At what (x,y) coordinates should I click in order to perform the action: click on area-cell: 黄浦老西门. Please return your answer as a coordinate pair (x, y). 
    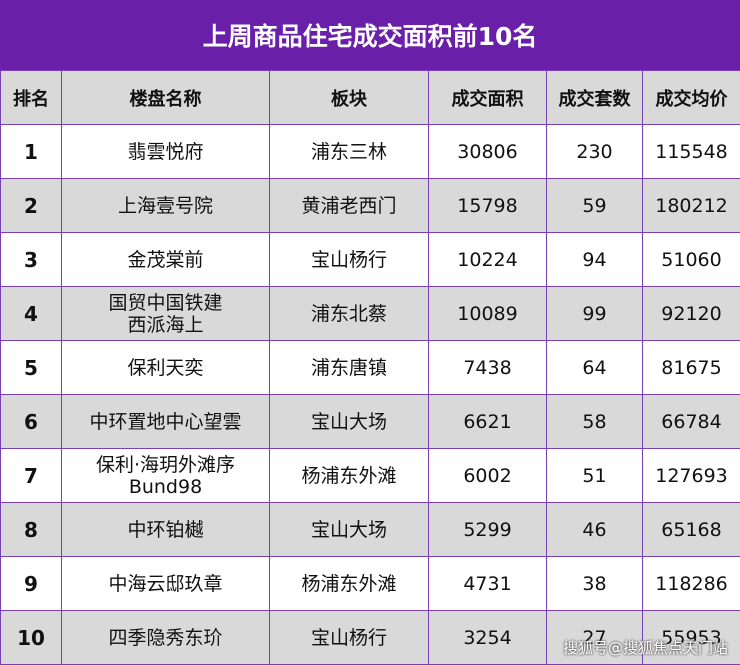
    Looking at the image, I should click on (349, 206).